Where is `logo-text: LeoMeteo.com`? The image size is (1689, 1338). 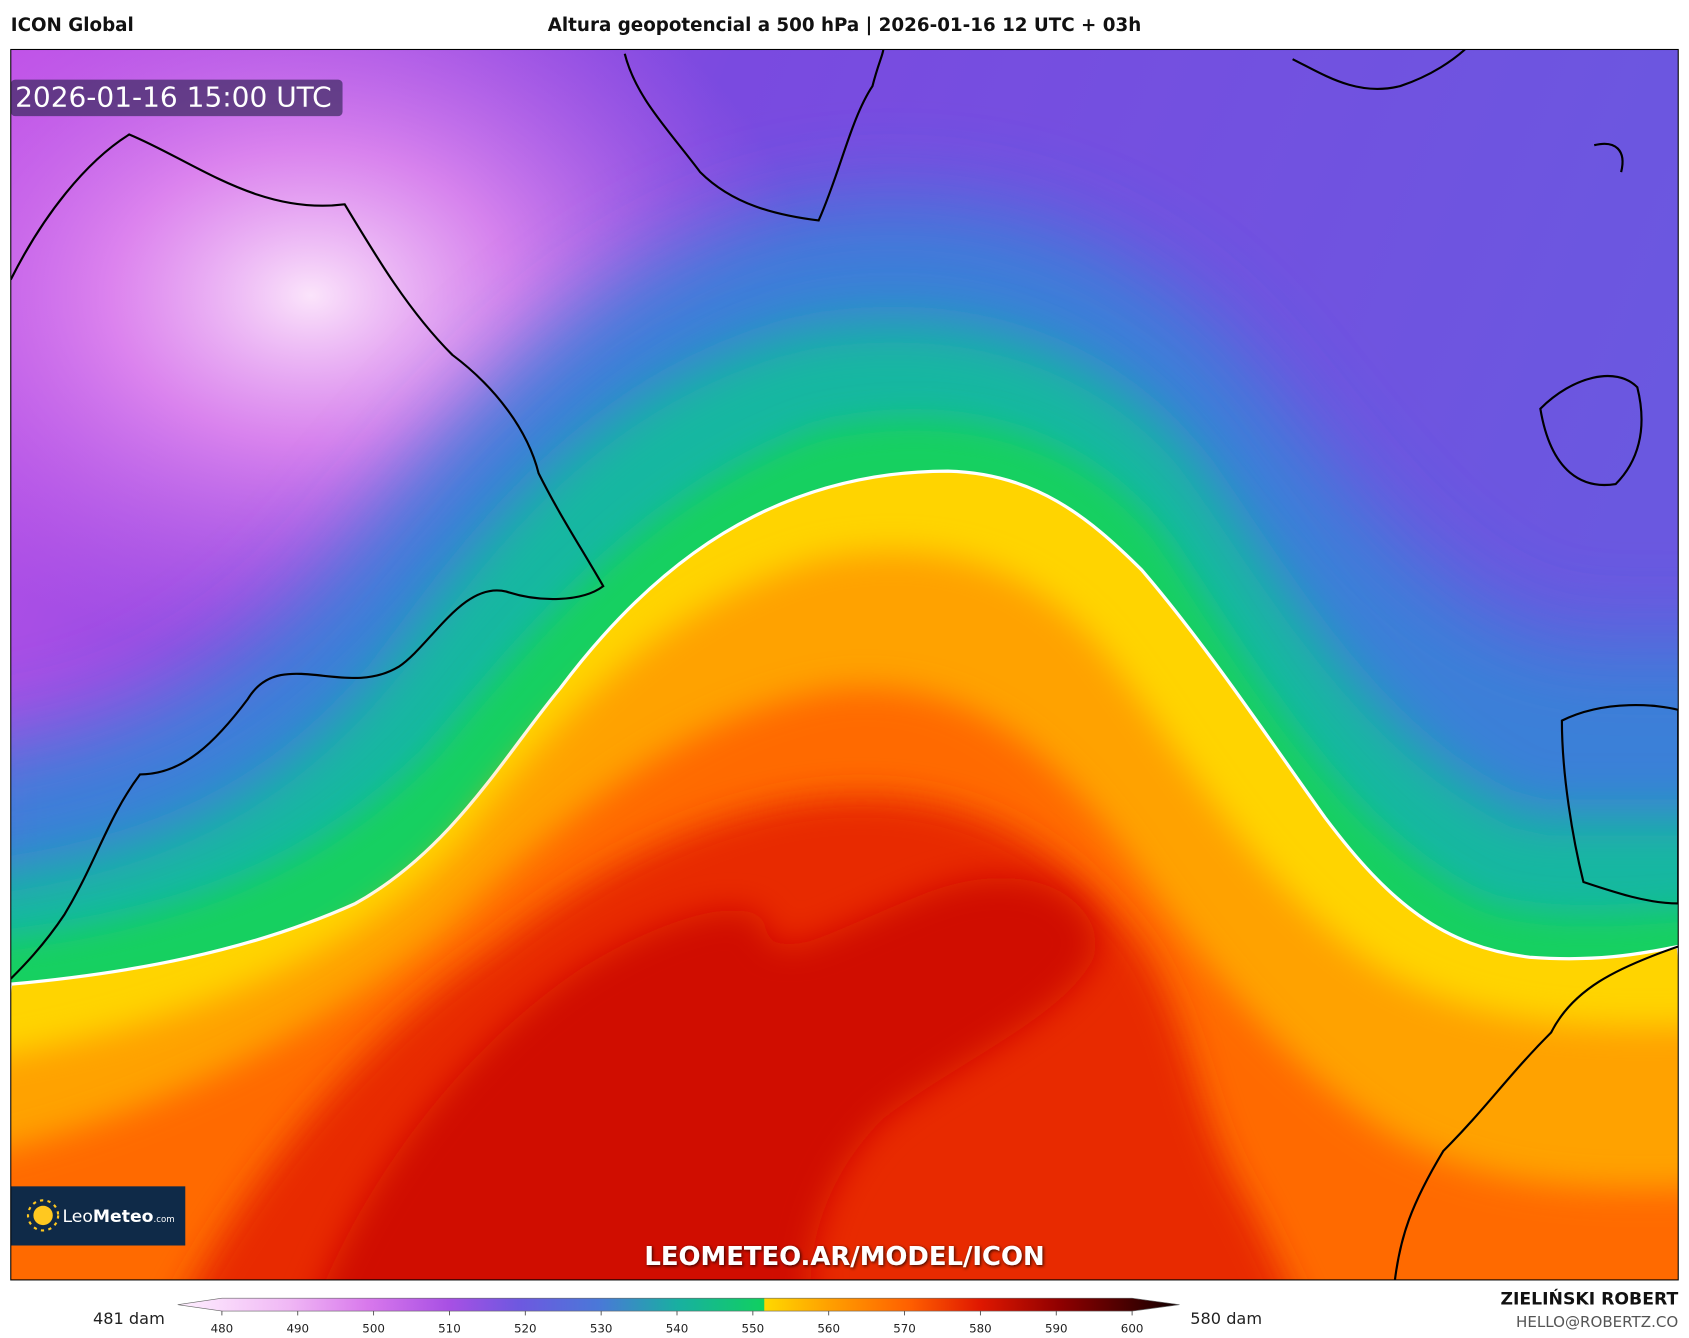 logo-text: LeoMeteo.com is located at coordinates (118, 1217).